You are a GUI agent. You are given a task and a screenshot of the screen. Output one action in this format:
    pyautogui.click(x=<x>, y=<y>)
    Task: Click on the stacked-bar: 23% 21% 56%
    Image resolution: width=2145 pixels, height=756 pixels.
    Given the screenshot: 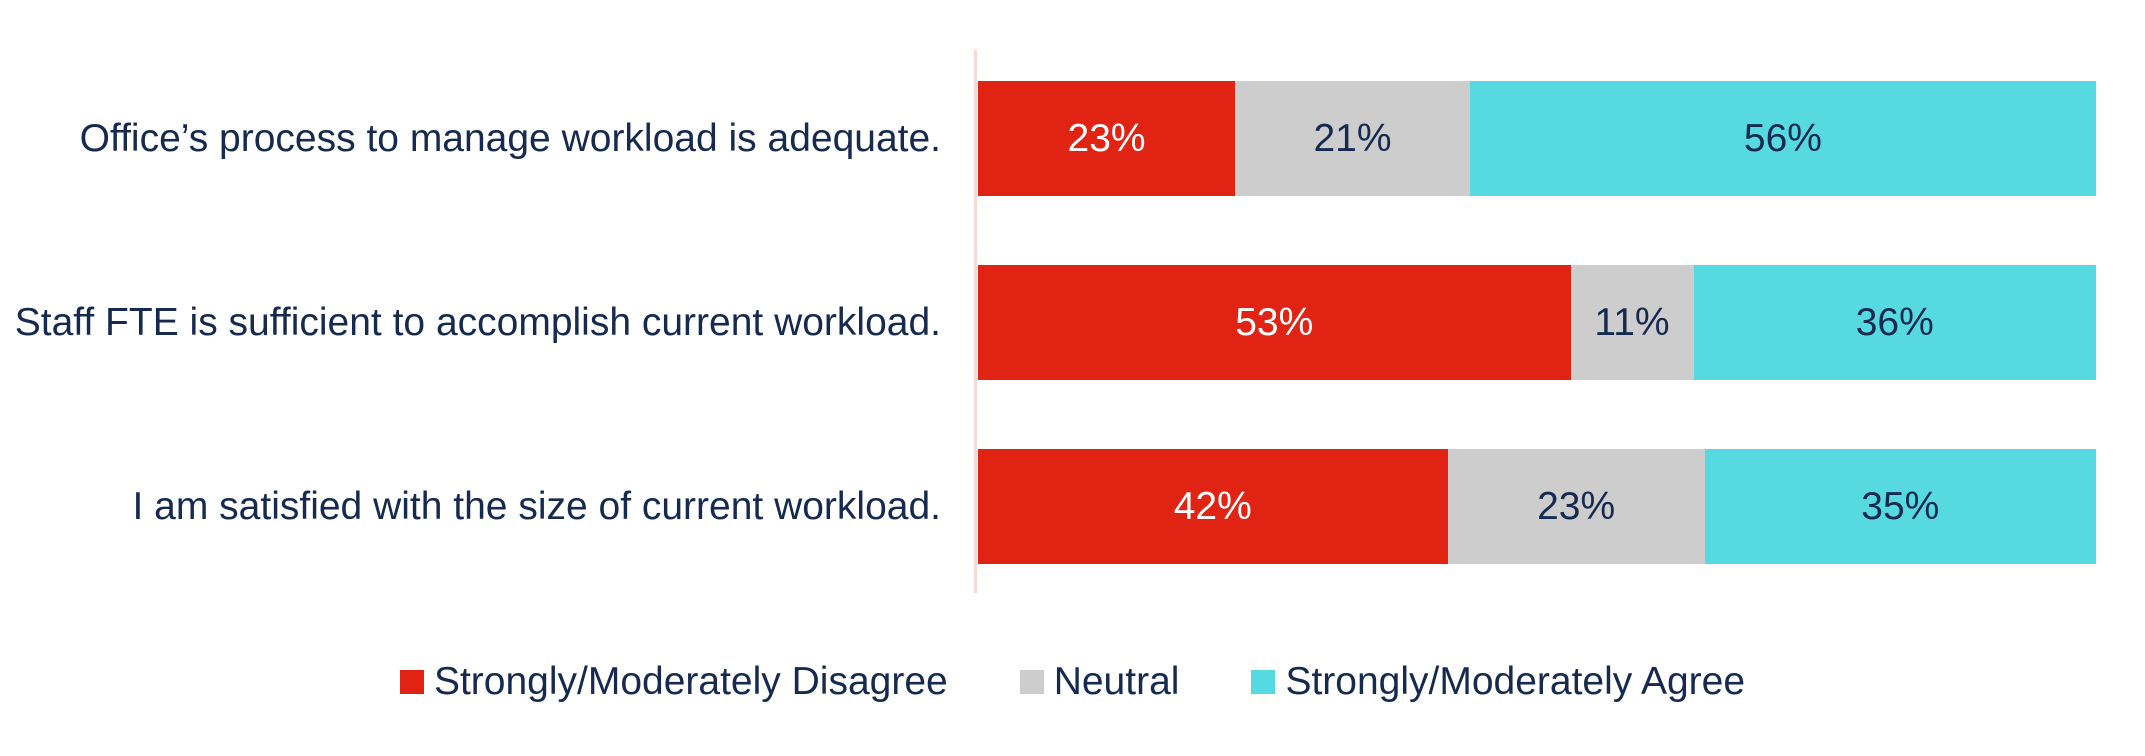 What is the action you would take?
    pyautogui.click(x=1537, y=138)
    